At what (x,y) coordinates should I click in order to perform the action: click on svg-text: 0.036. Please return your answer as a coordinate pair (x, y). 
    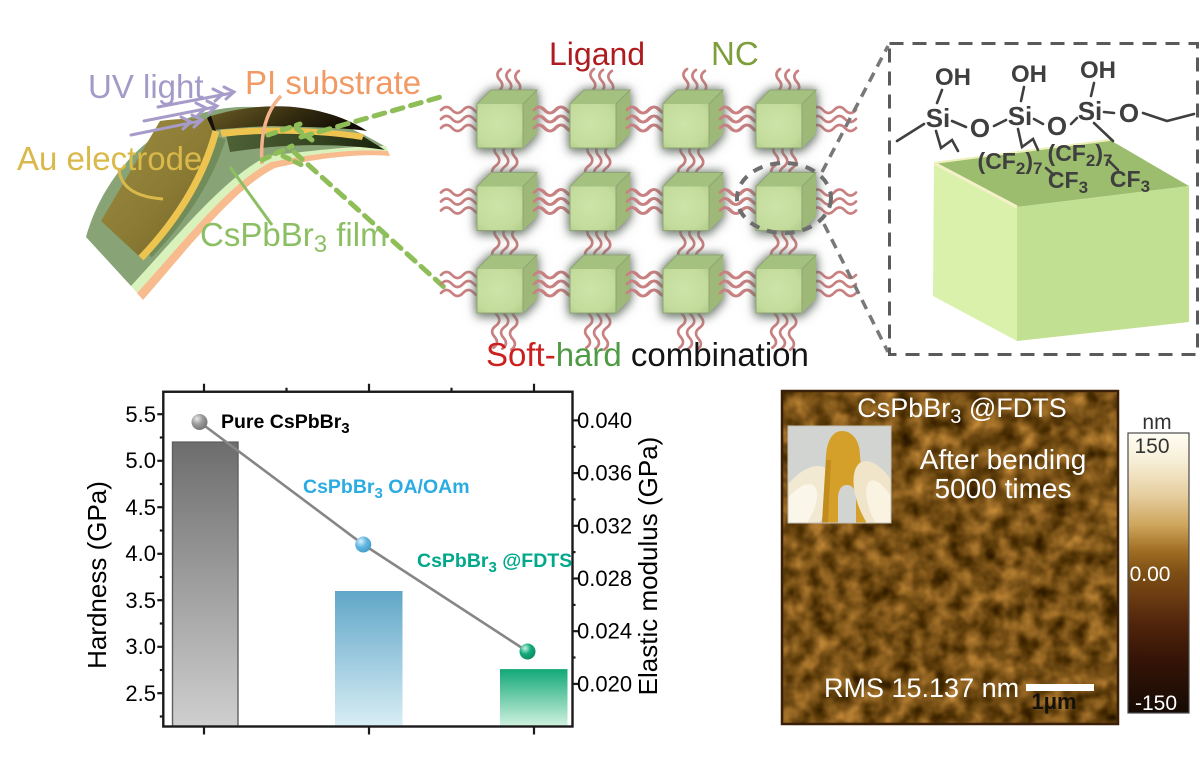
    Looking at the image, I should click on (604, 473).